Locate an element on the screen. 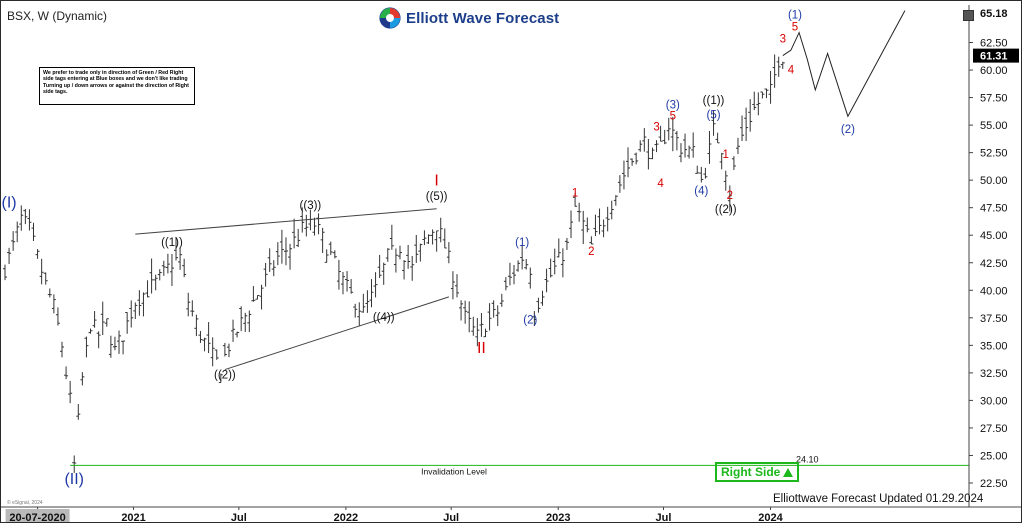 This screenshot has width=1024, height=525. y-tick-label: 25.00 is located at coordinates (994, 456).